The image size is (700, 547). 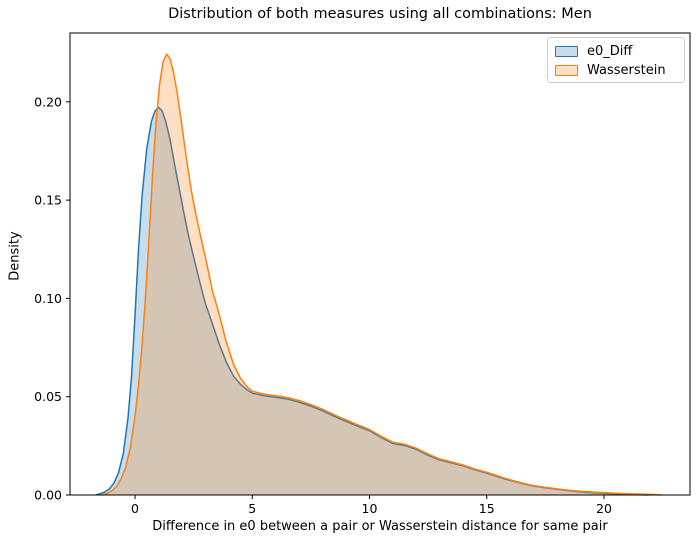 I want to click on y-axis-label: Density, so click(x=15, y=256).